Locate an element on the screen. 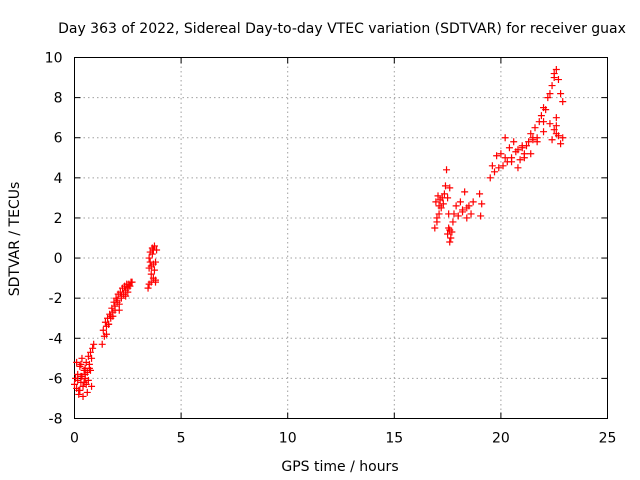 The width and height of the screenshot is (640, 480). y-tick-label: -8 is located at coordinates (56, 420).